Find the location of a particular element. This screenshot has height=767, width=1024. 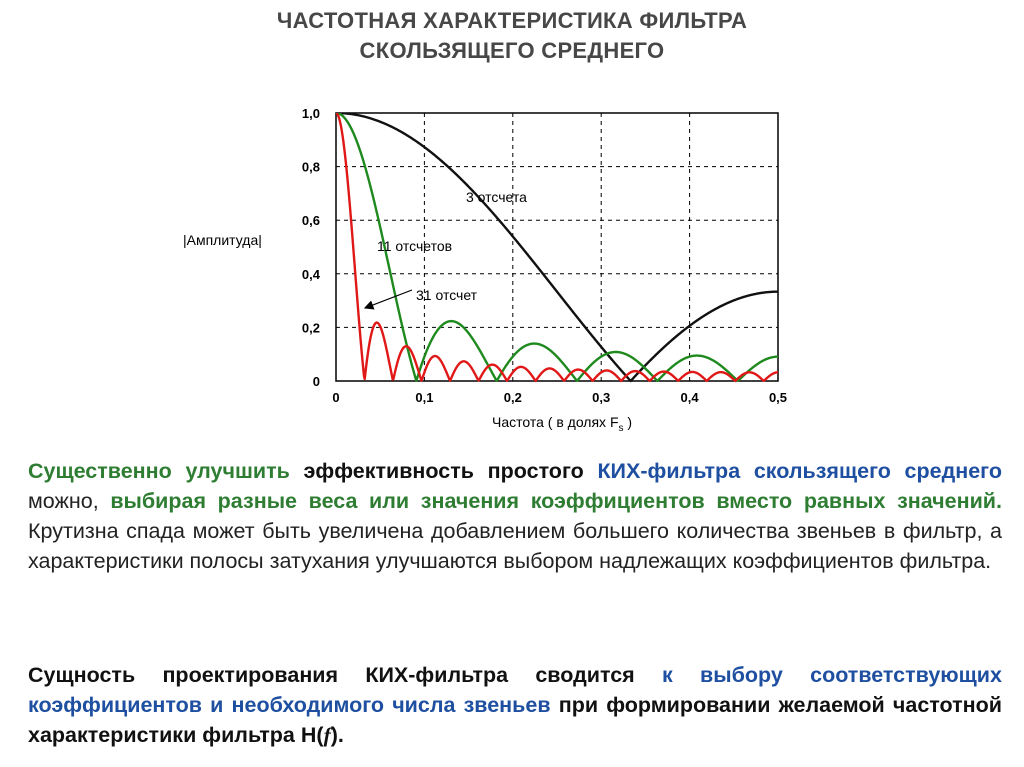

p1-bold-text: эффективность простого is located at coordinates (443, 471).